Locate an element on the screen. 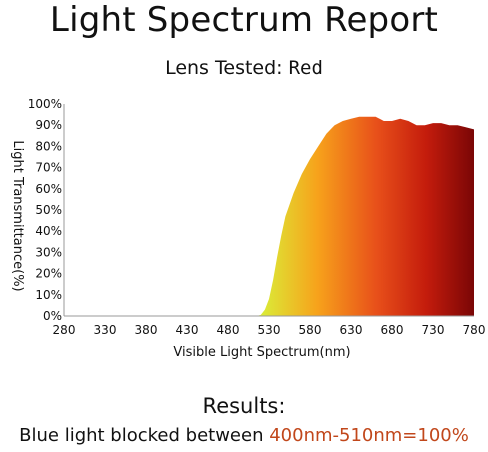 The width and height of the screenshot is (488, 452). y-tick-label: 0% is located at coordinates (52, 316).